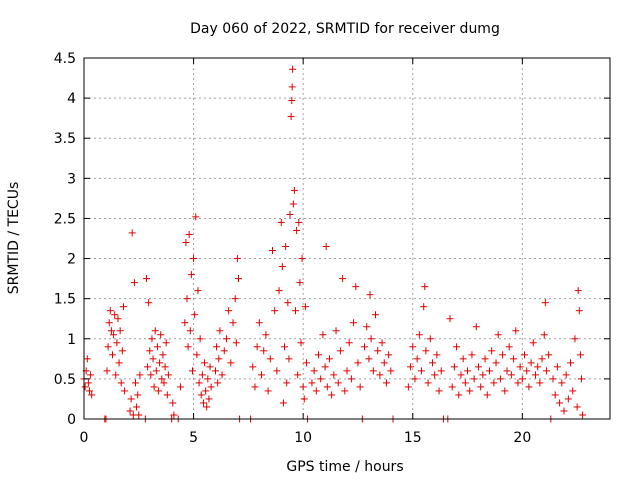  I want to click on y-tick-label: 4.5, so click(65, 59).